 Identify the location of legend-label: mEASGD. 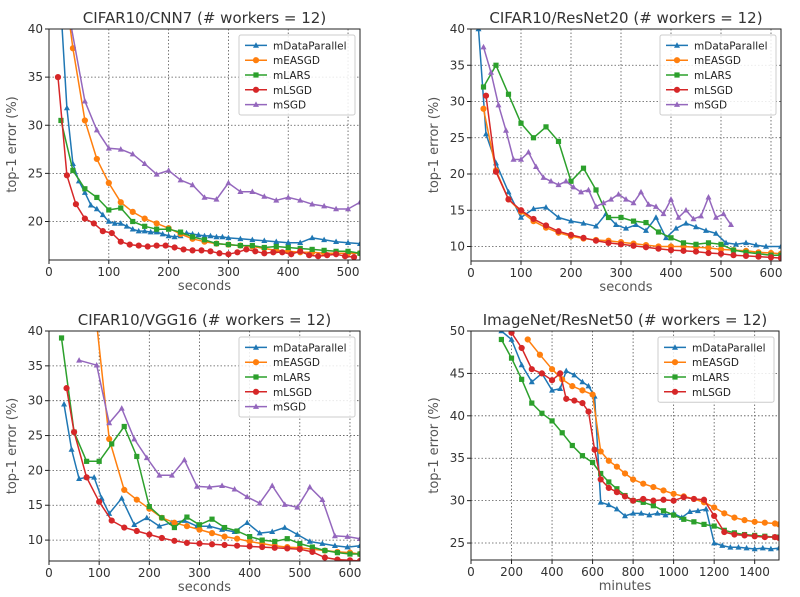
(717, 61).